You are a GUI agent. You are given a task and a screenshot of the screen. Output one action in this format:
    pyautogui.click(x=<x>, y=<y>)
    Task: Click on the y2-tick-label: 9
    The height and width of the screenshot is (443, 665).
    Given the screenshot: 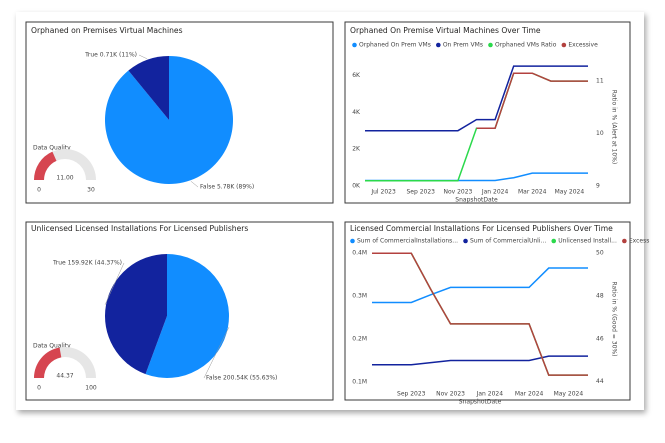 What is the action you would take?
    pyautogui.click(x=598, y=186)
    